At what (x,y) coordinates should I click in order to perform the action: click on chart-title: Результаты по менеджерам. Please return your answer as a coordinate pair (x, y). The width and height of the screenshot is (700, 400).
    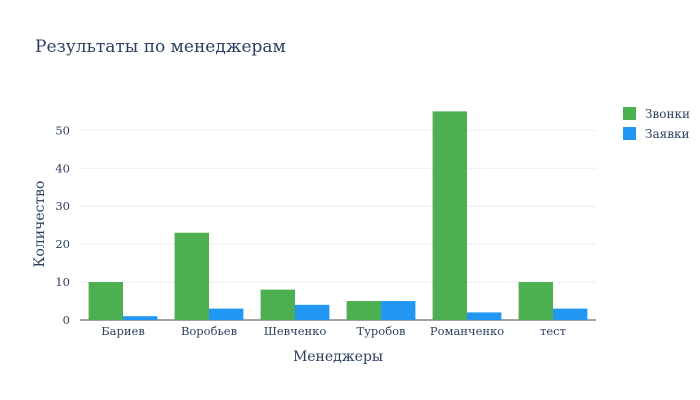
    Looking at the image, I should click on (160, 47).